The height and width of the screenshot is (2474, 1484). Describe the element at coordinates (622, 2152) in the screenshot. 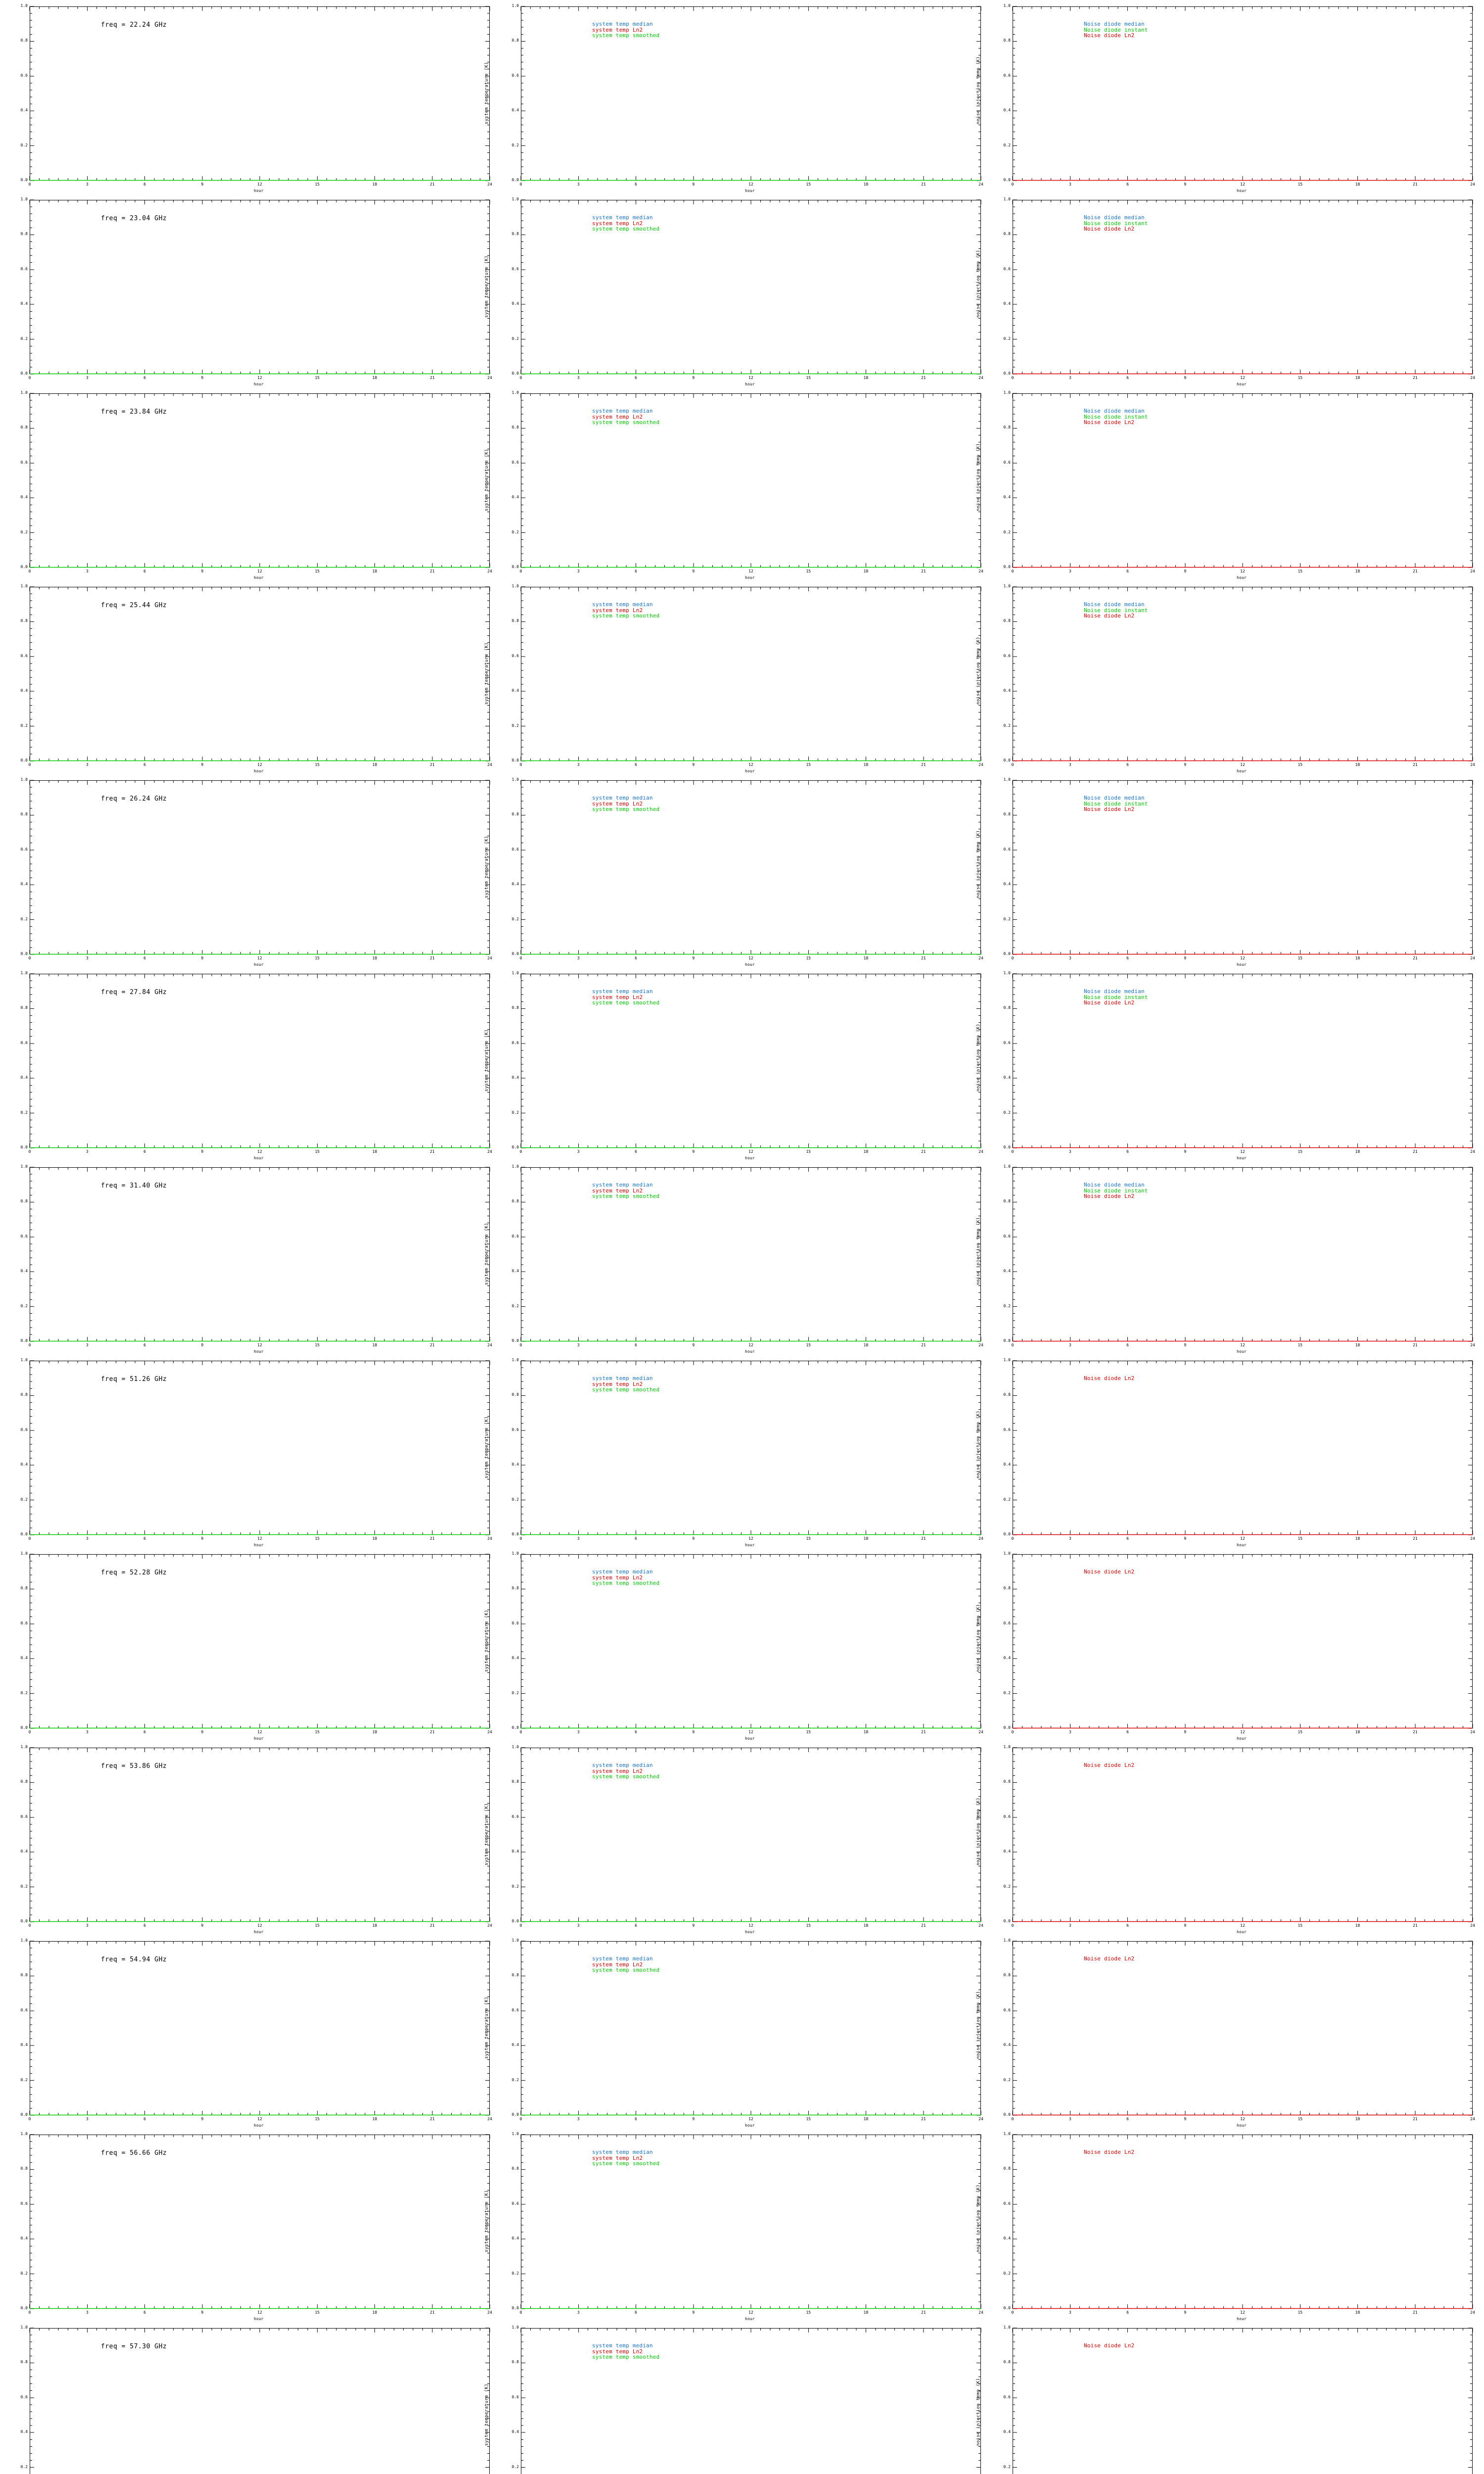

I see `legend-entry: system temp median` at that location.